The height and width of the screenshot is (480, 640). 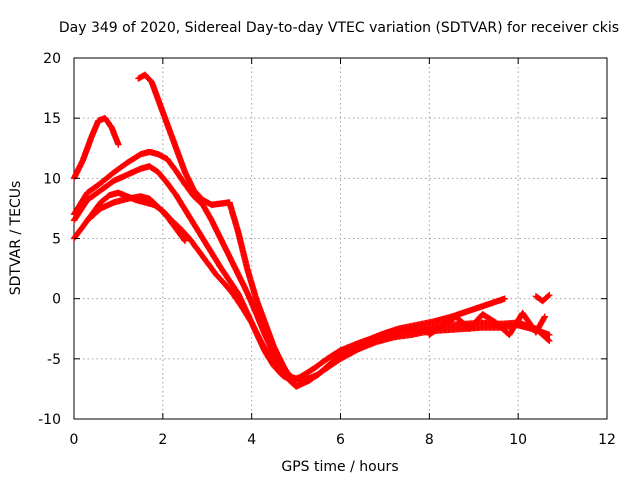 What do you see at coordinates (52, 59) in the screenshot?
I see `y-tick-label: 20` at bounding box center [52, 59].